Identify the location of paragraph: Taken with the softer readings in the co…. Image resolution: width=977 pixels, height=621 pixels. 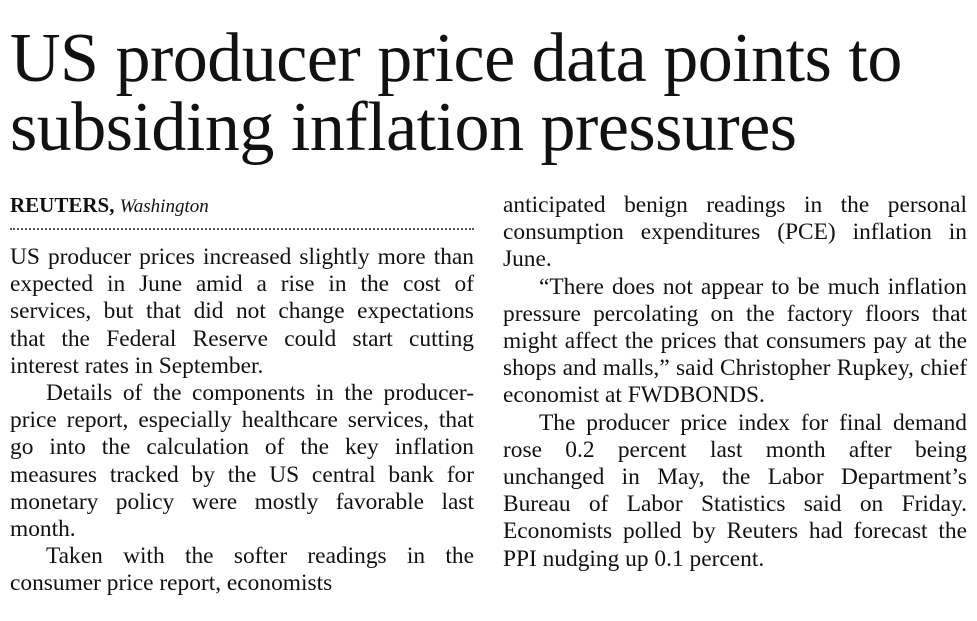
(242, 570).